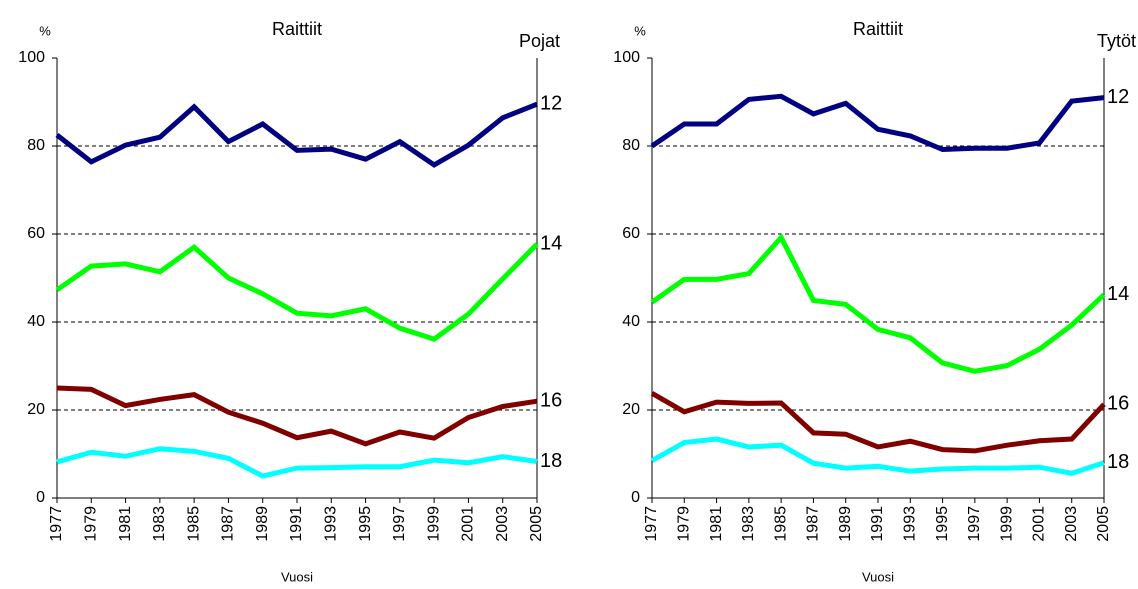  What do you see at coordinates (1116, 41) in the screenshot?
I see `panel-label: Tytöt` at bounding box center [1116, 41].